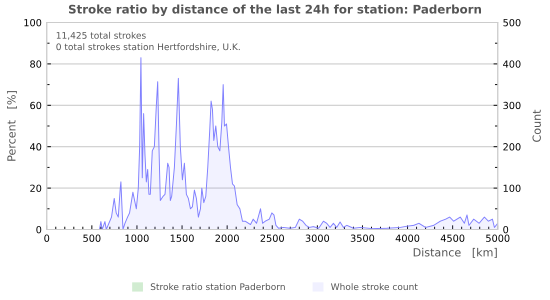  I want to click on legend-label: Stroke ratio station Paderborn, so click(217, 286).